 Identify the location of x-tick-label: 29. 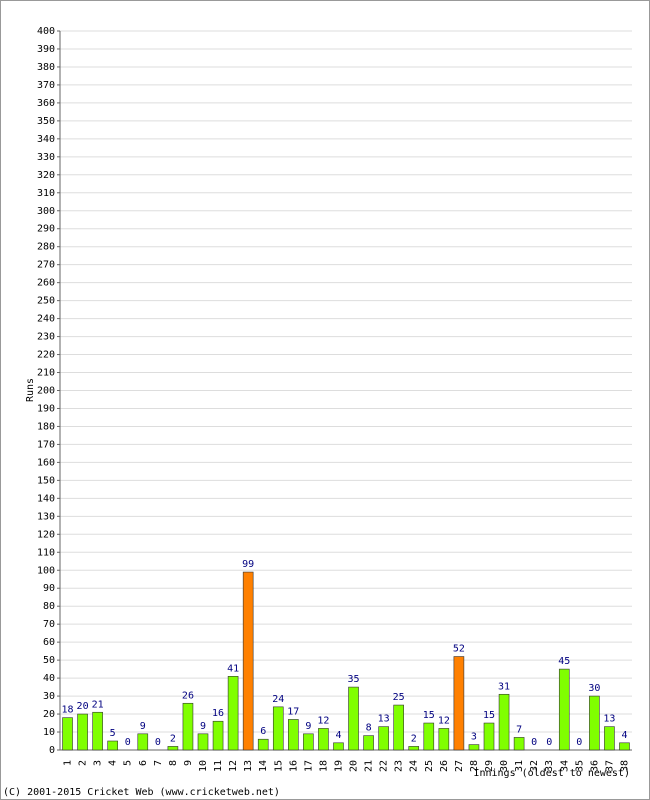
(489, 766).